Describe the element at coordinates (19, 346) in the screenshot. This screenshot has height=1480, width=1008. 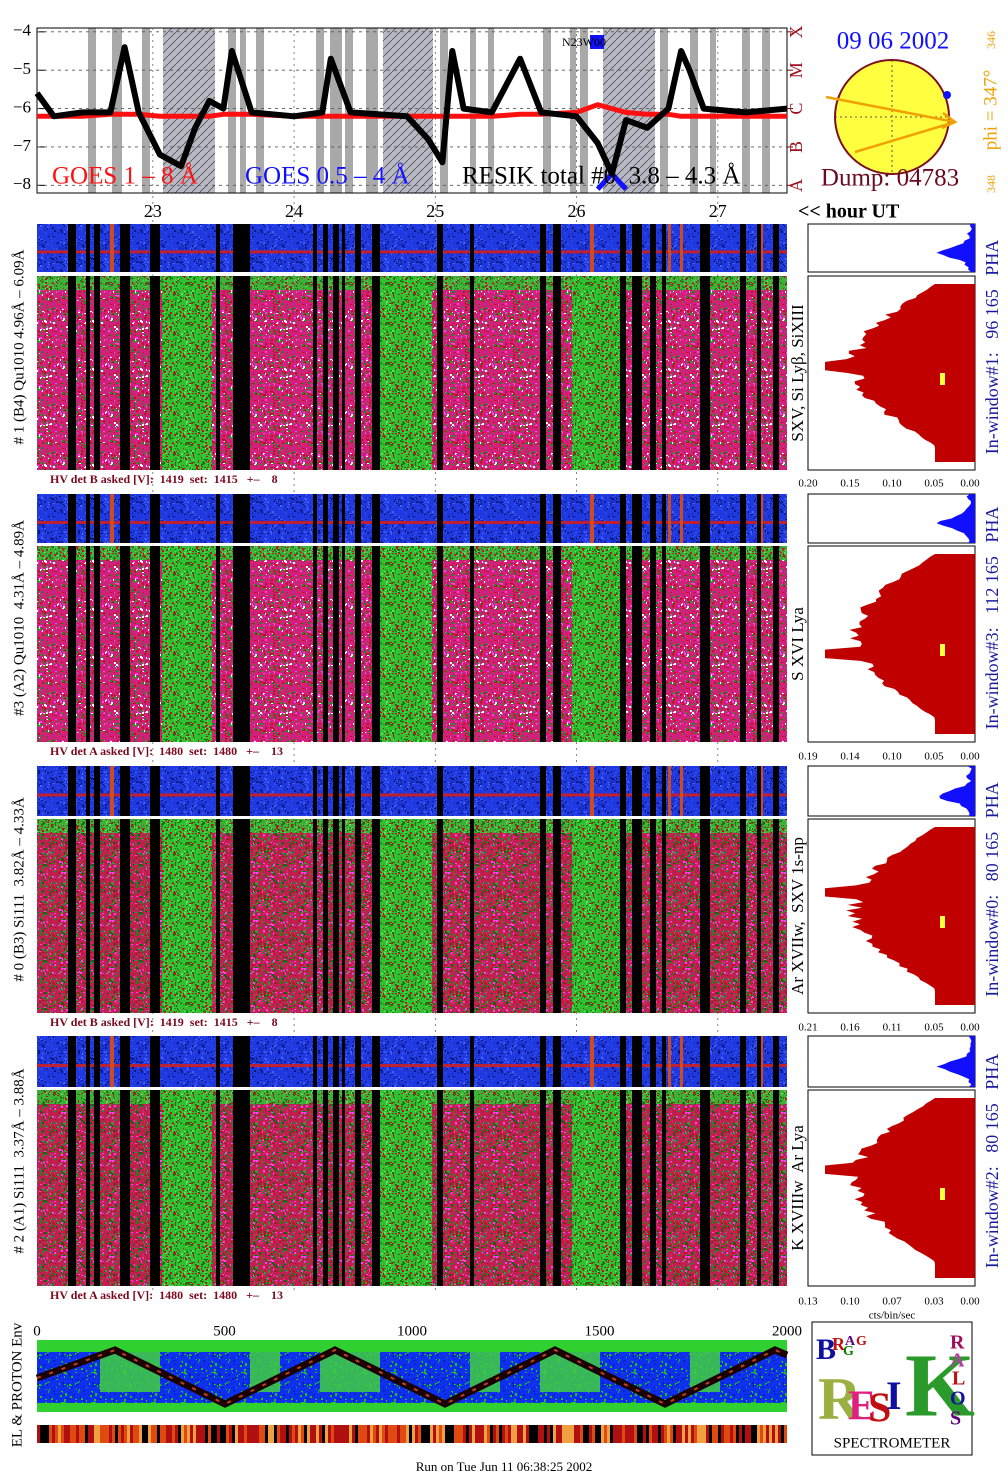
I see `detector-label: # 1 (B4) Qu1010 4.96Å – 6.09Å` at that location.